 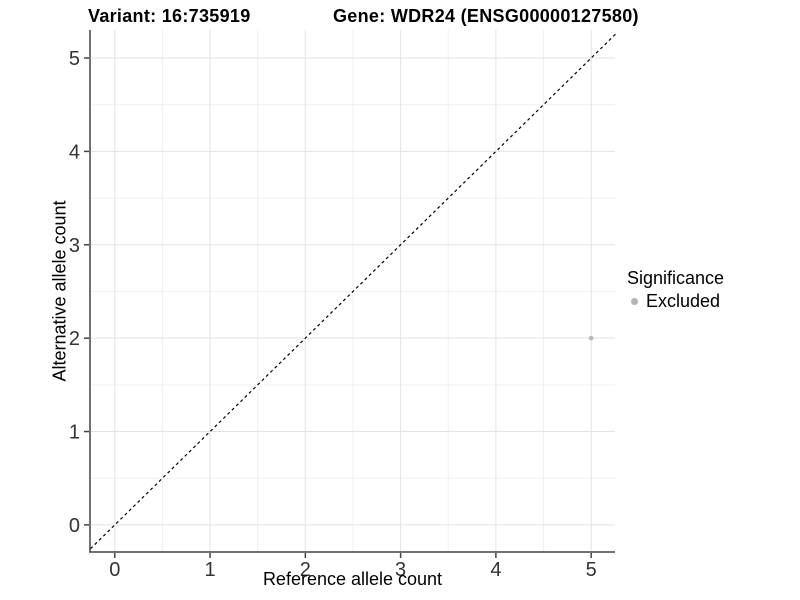 I want to click on plot-title-variant: Variant: 16:735919, so click(x=169, y=16).